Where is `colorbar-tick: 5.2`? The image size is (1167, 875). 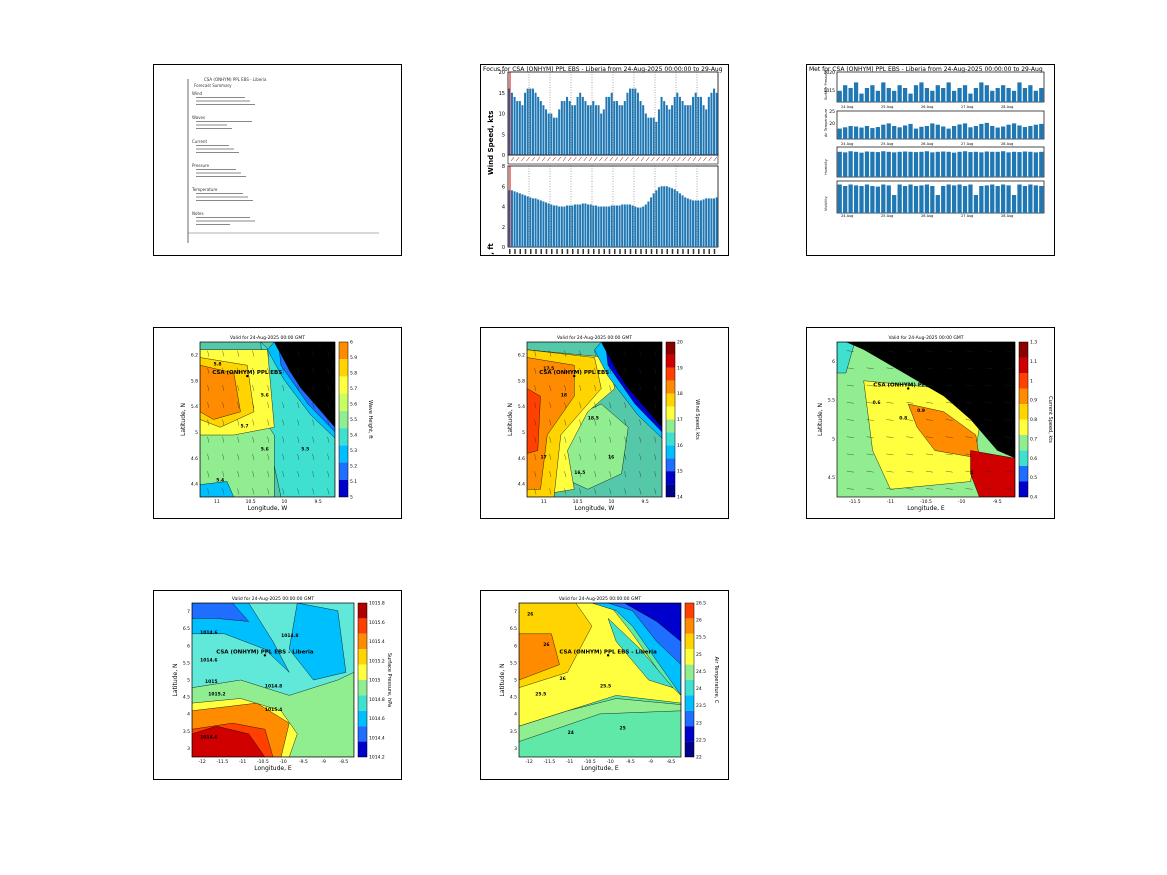 colorbar-tick: 5.2 is located at coordinates (353, 467).